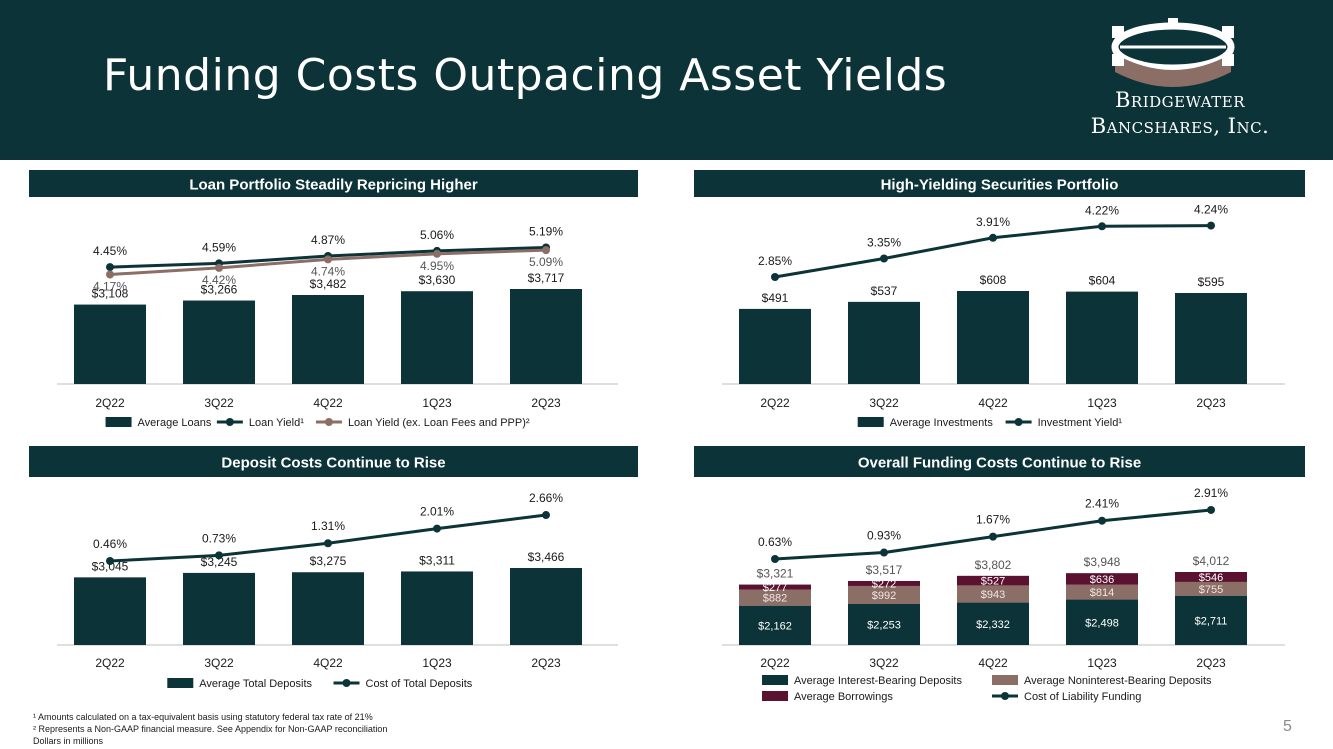 This screenshot has width=1333, height=749. What do you see at coordinates (1211, 561) in the screenshot?
I see `bar-value-label: $4,012` at bounding box center [1211, 561].